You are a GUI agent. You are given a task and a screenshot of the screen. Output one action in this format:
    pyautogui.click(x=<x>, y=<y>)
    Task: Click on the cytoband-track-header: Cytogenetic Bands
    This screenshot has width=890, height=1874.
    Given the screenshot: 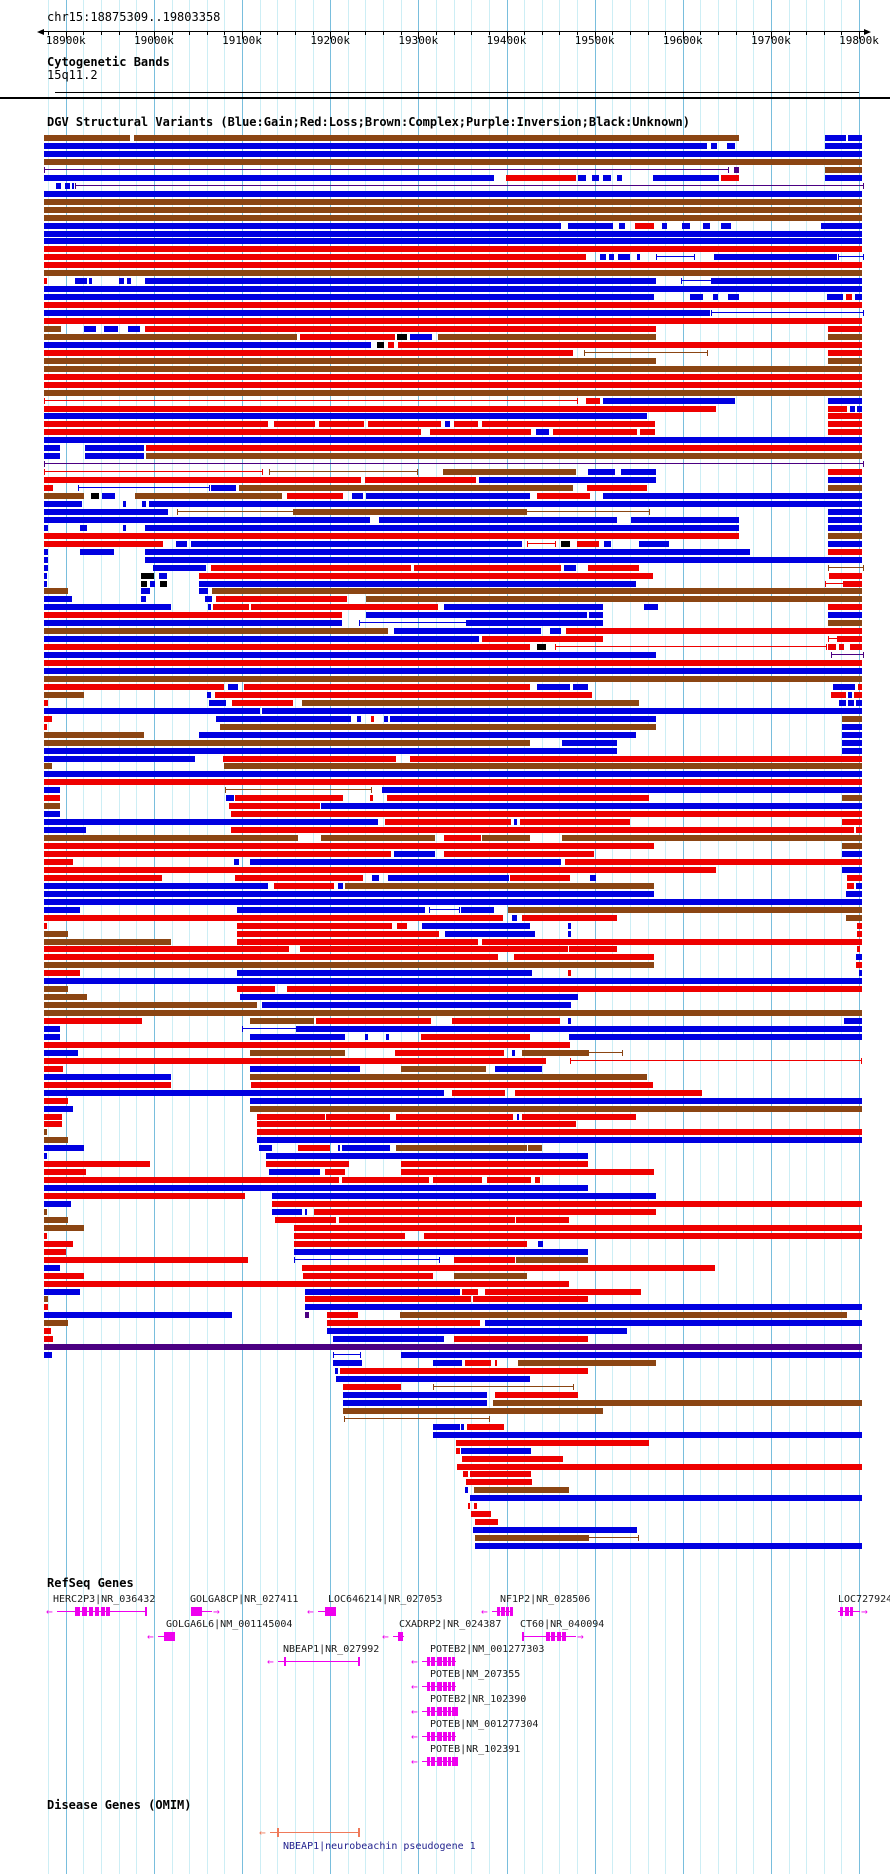 What is the action you would take?
    pyautogui.click(x=108, y=62)
    